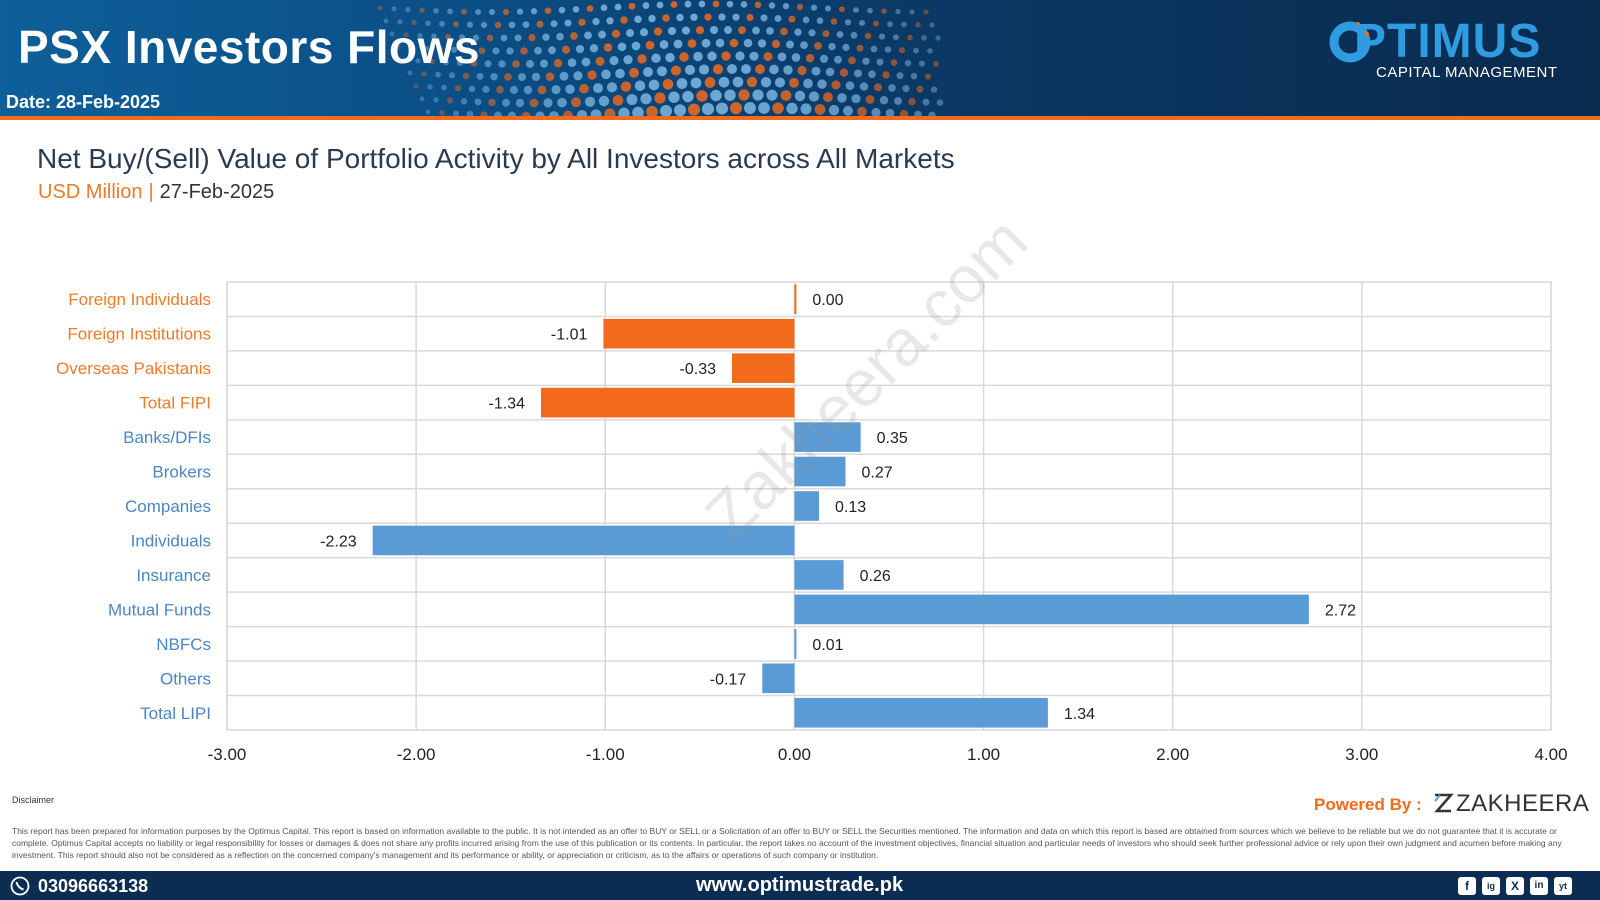  I want to click on x-tick-label: 2.00, so click(1172, 754).